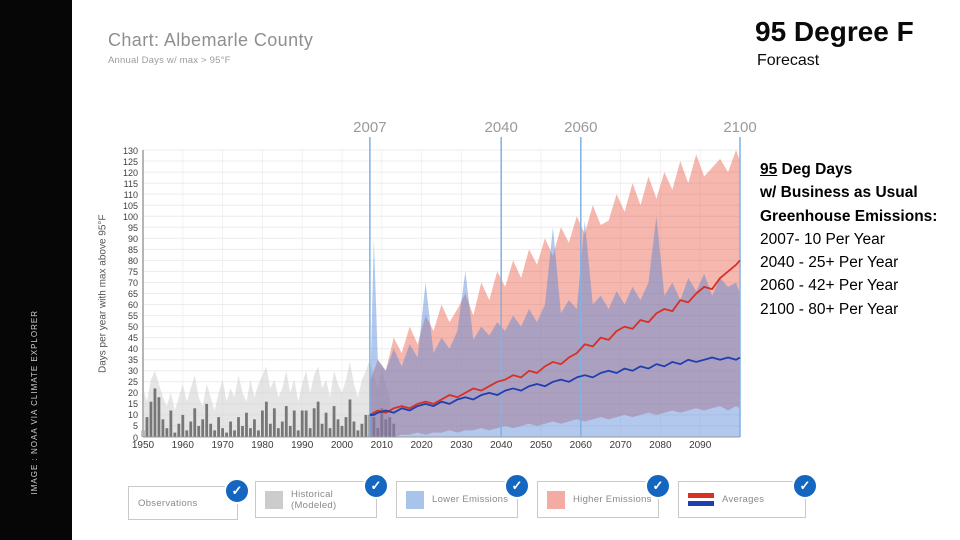 The height and width of the screenshot is (540, 960). I want to click on x-tick-2040: 2040, so click(501, 445).